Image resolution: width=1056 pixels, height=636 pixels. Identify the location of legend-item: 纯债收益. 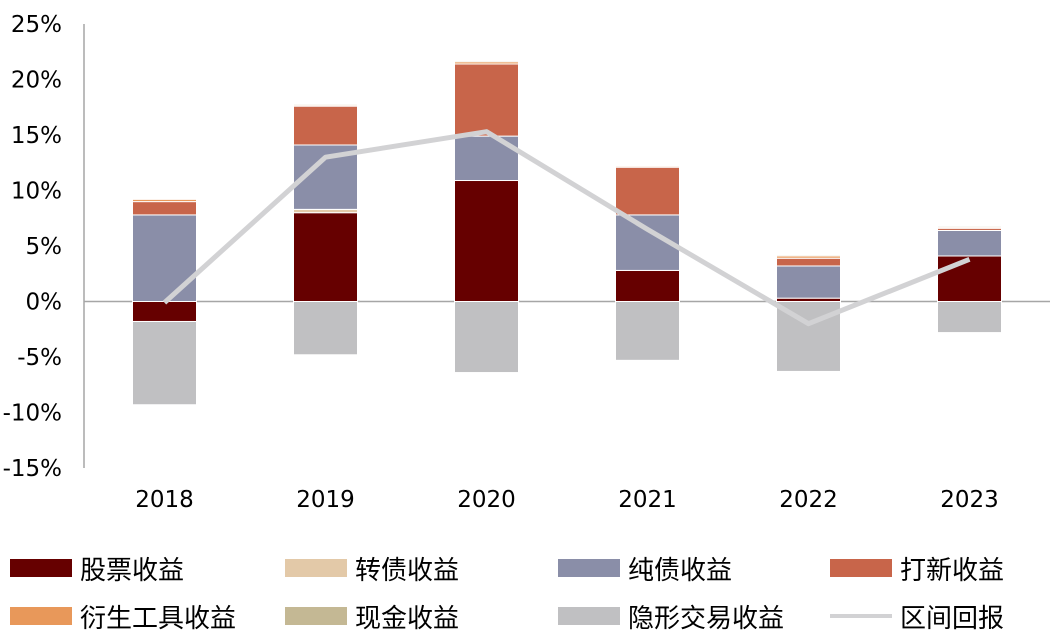
(645, 568).